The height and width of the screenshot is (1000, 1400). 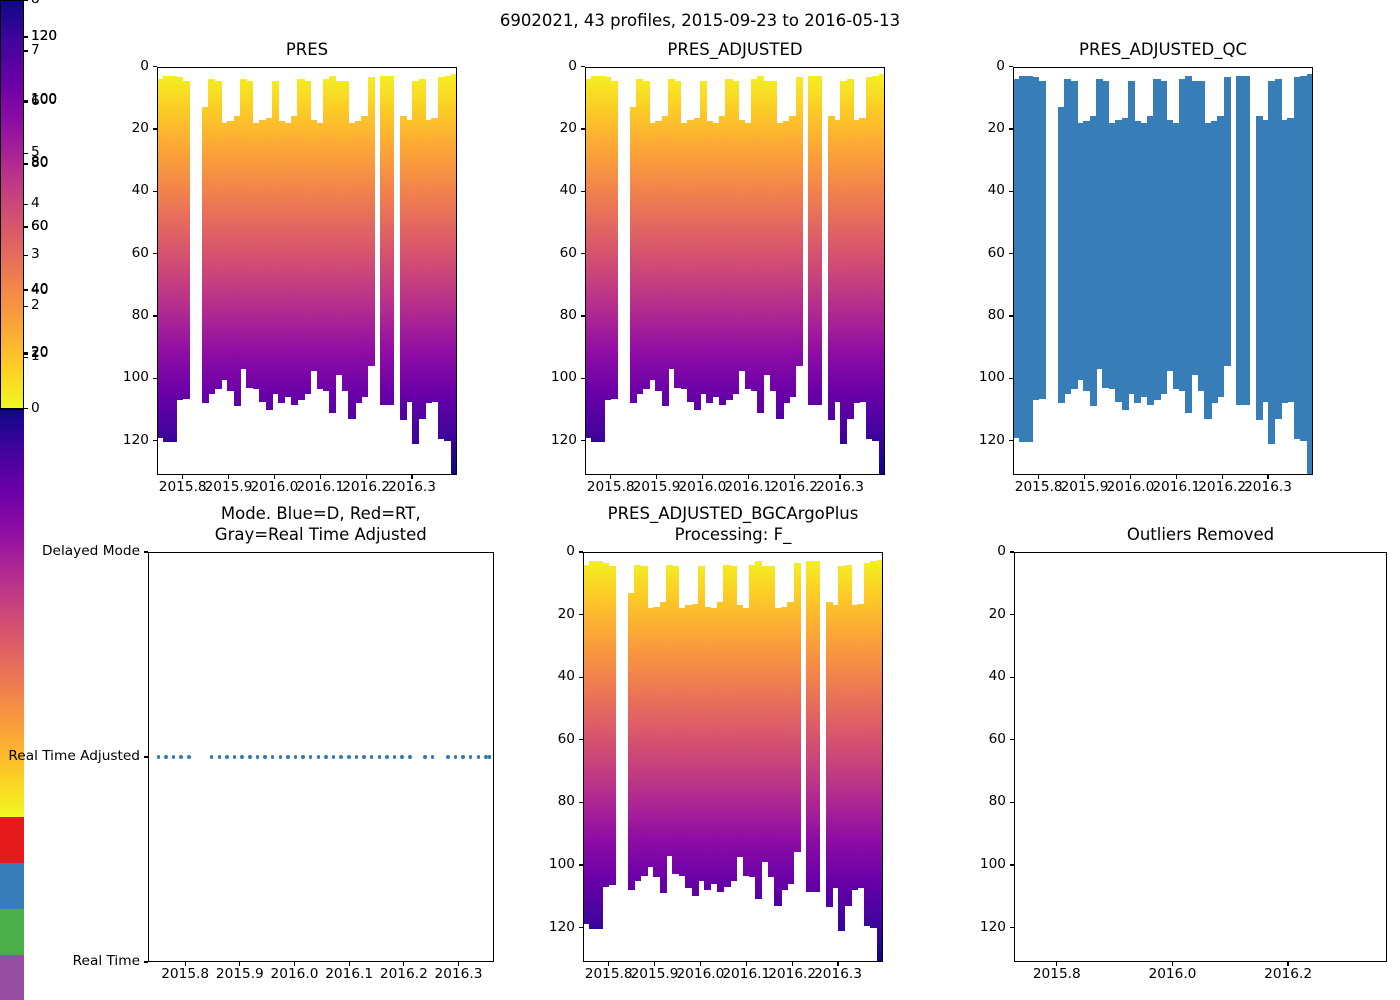 I want to click on y-tick-label: 40, so click(x=996, y=190).